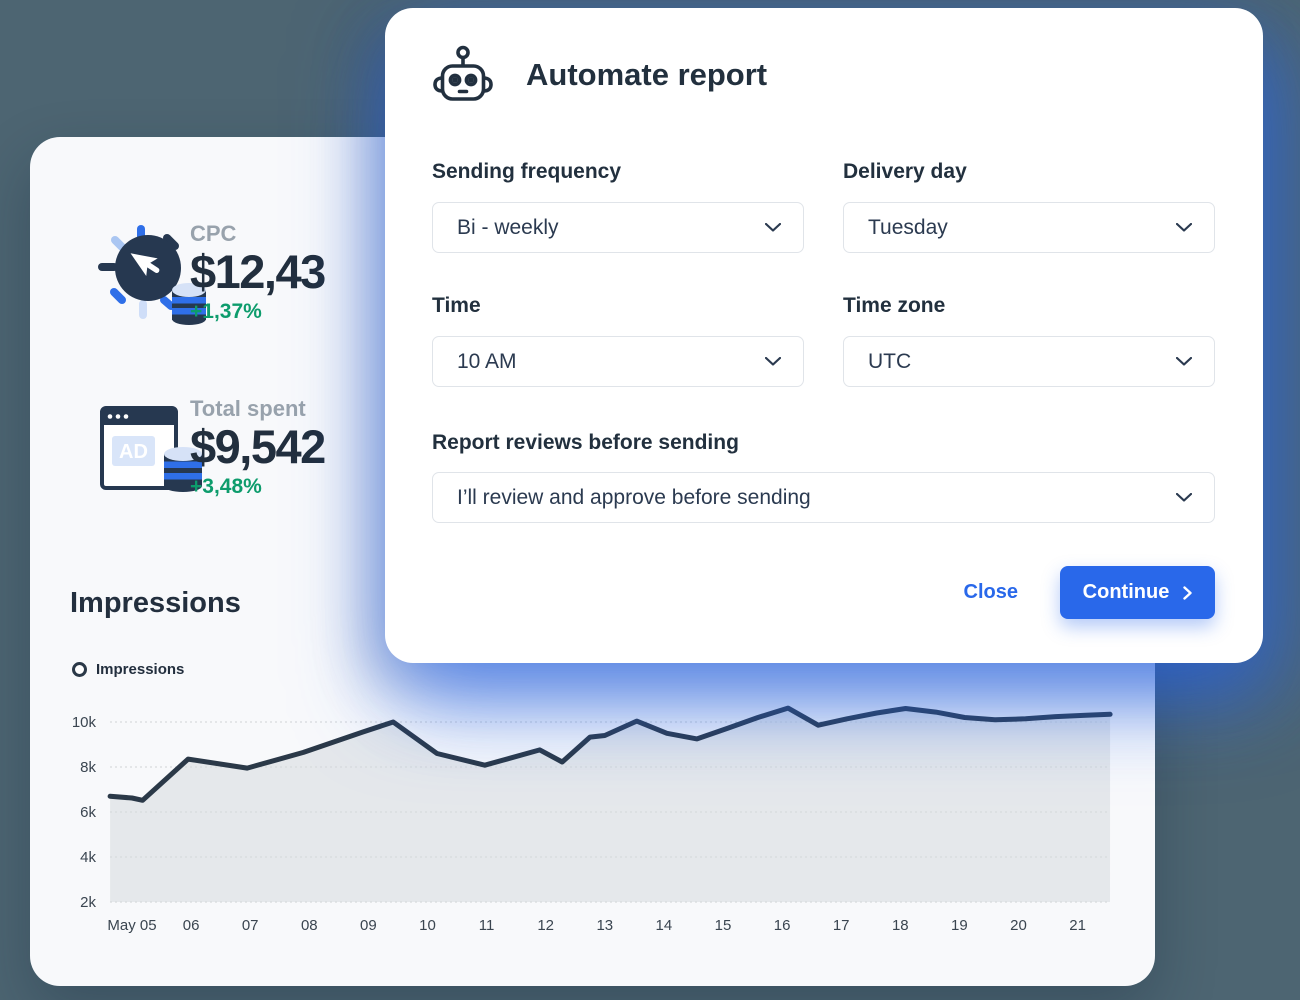 The height and width of the screenshot is (1000, 1300). What do you see at coordinates (890, 361) in the screenshot?
I see `time-zone-value: UTC` at bounding box center [890, 361].